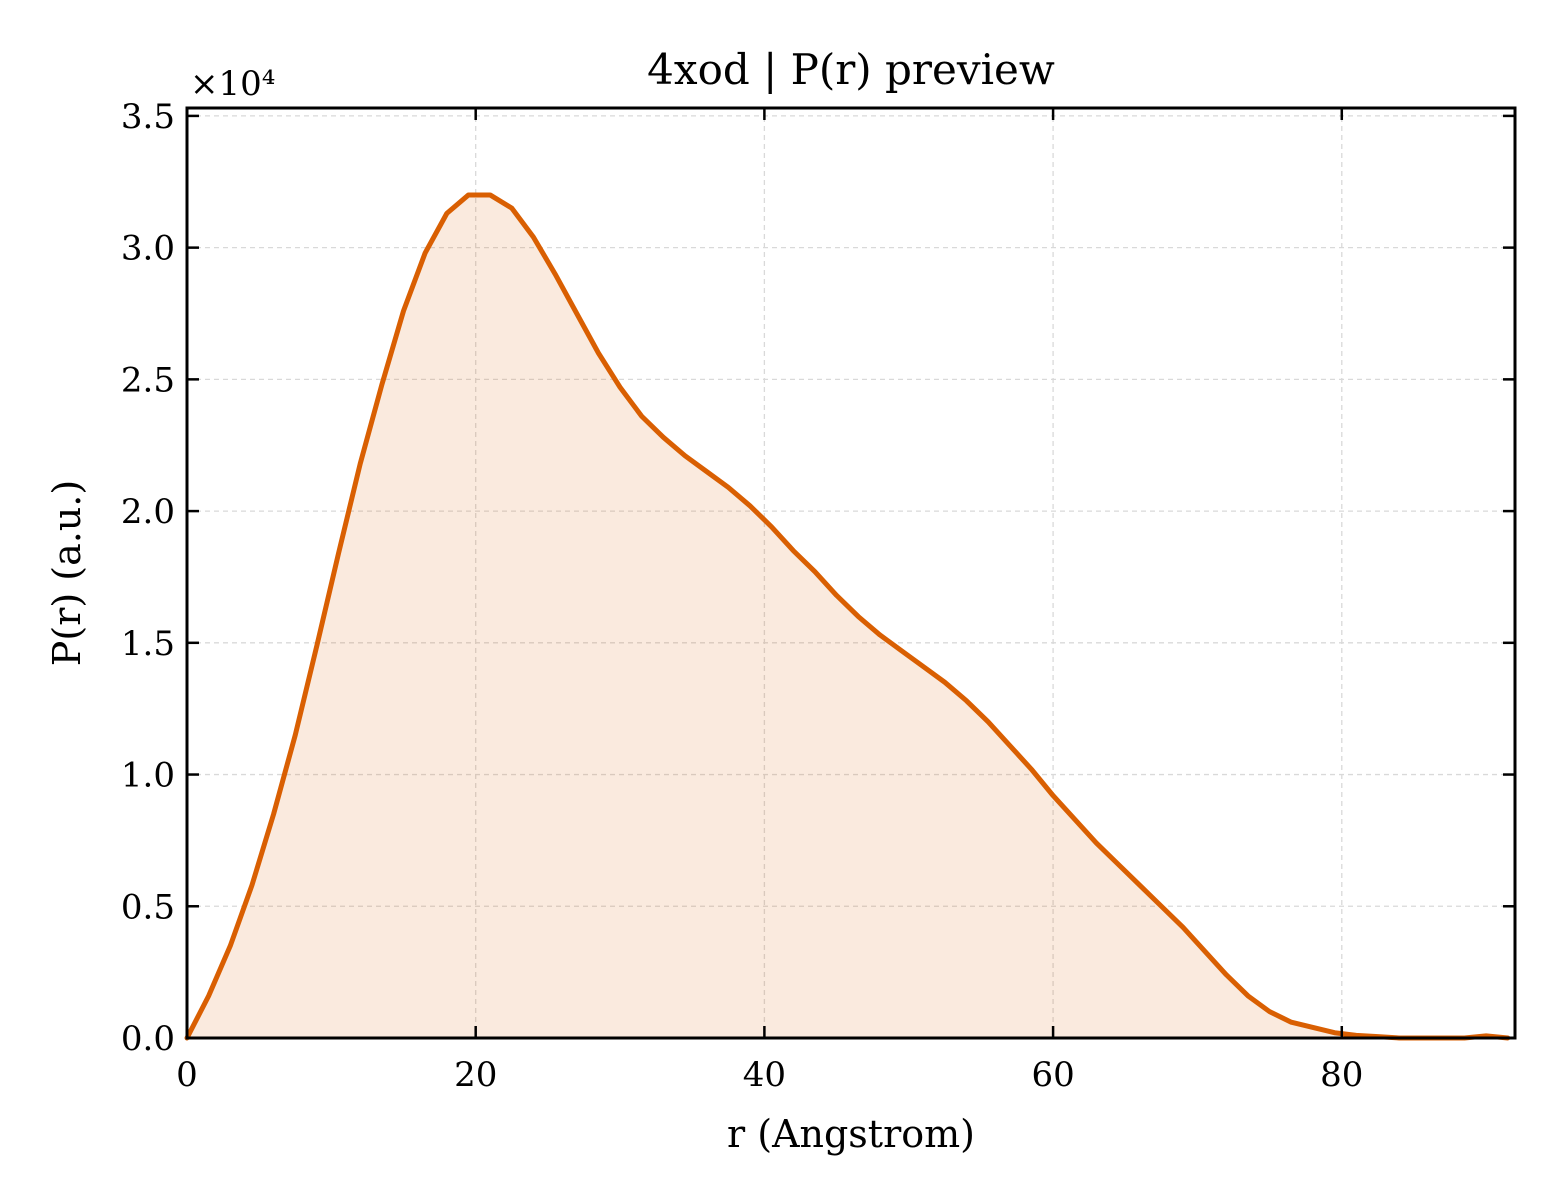  What do you see at coordinates (67, 573) in the screenshot?
I see `y-axis-title: P(r) (a.u.)` at bounding box center [67, 573].